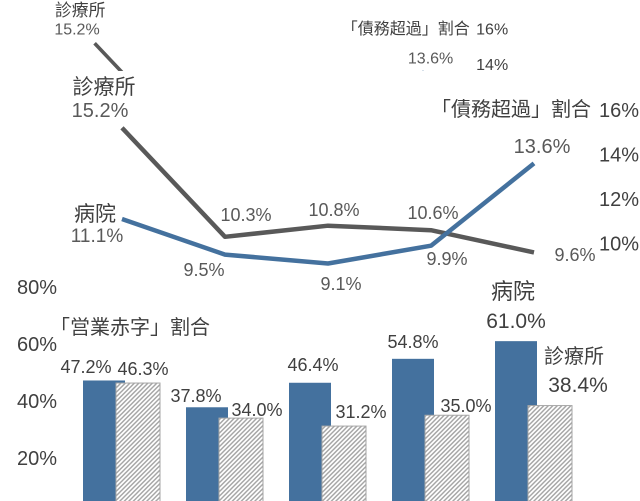 This screenshot has width=640, height=501. Describe the element at coordinates (95, 214) in the screenshot. I see `line-hospital-name: 病院` at that location.